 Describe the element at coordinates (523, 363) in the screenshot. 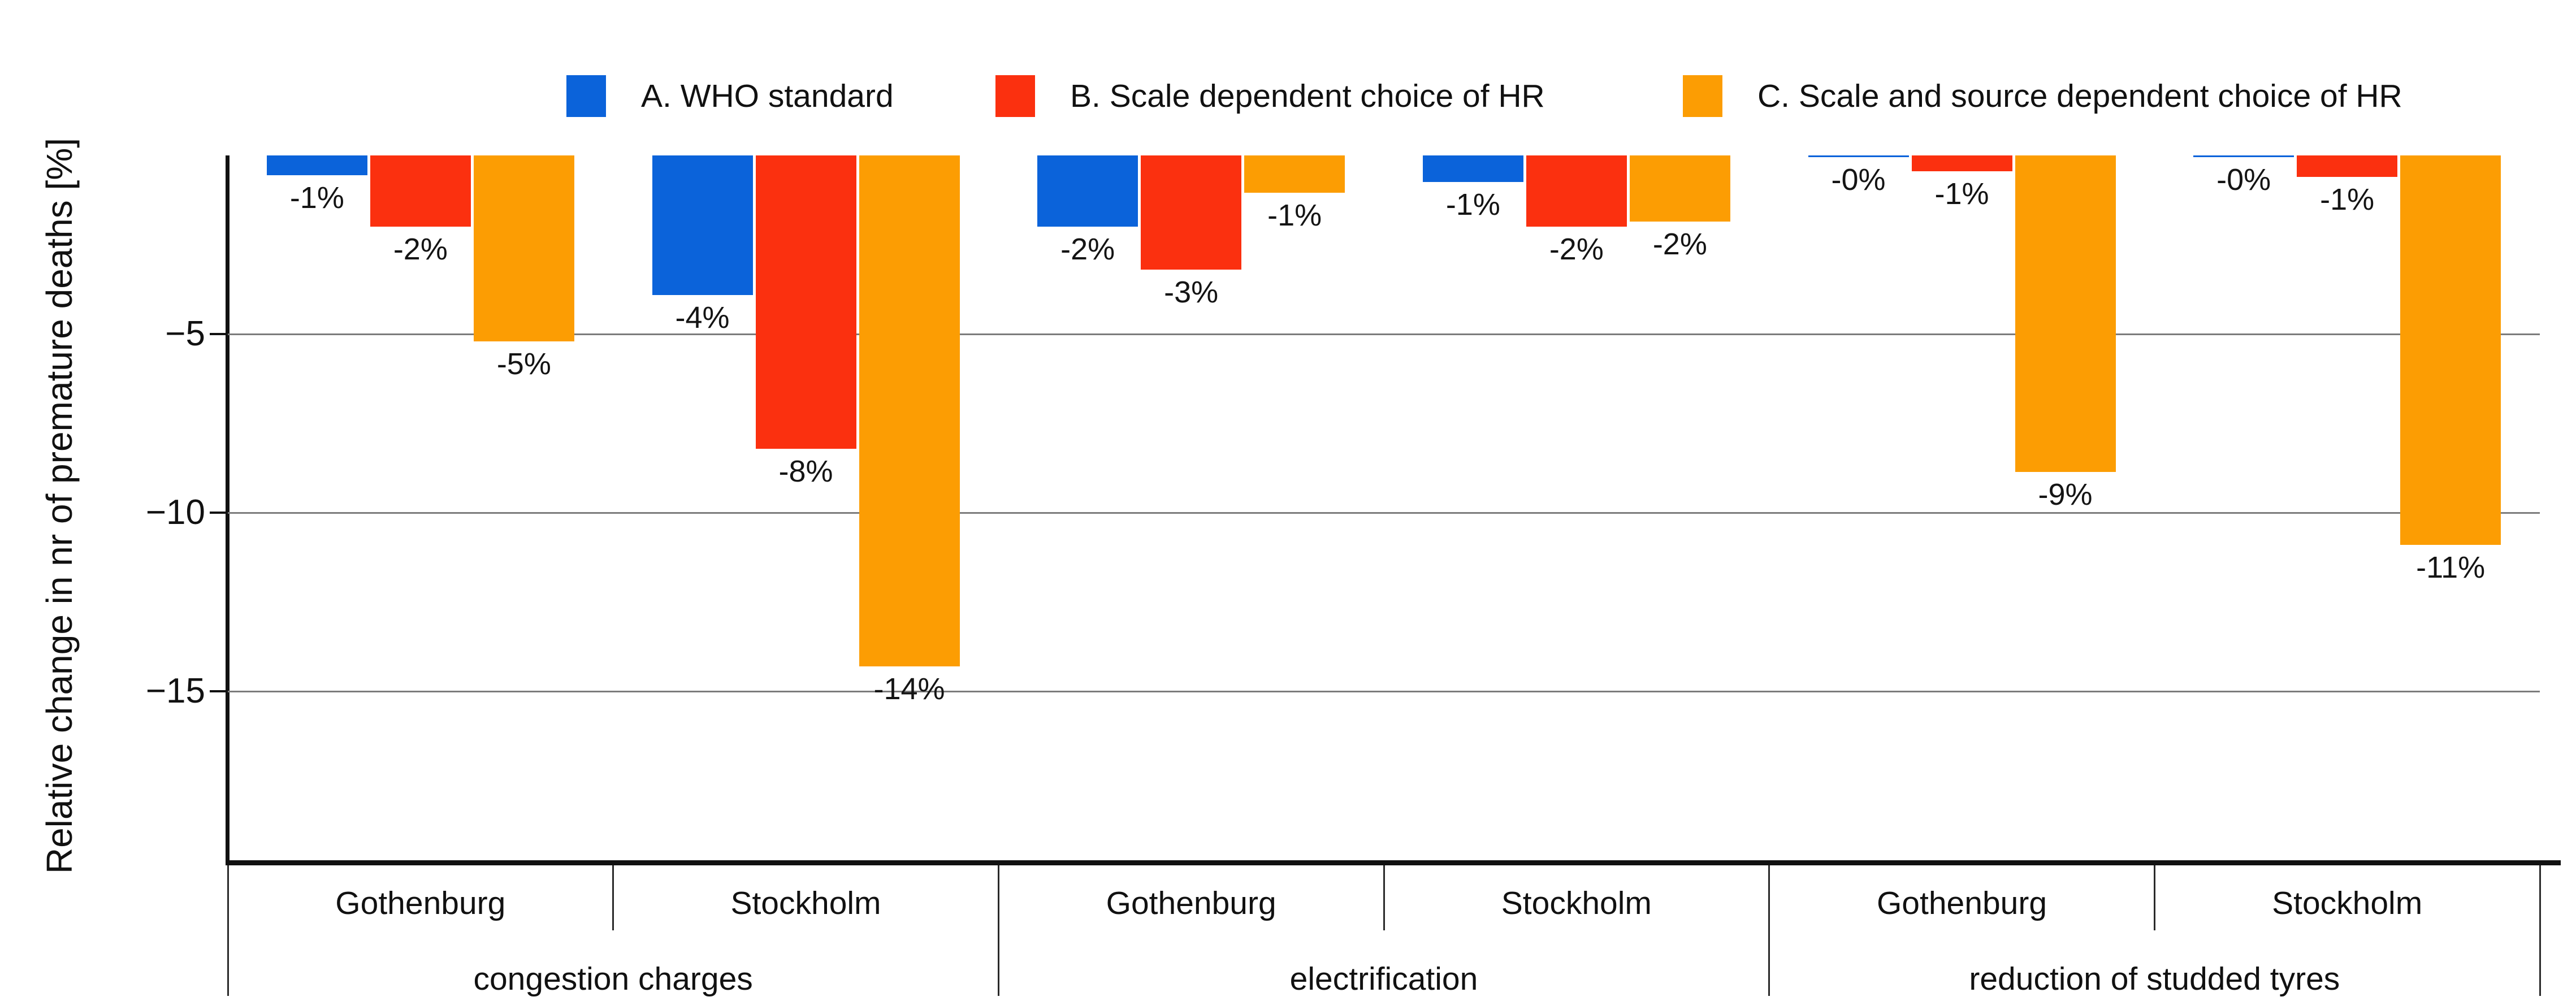

I see `bar-value-label: -5%` at that location.